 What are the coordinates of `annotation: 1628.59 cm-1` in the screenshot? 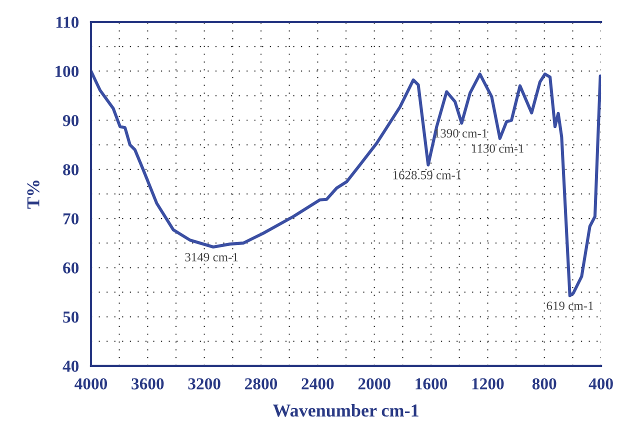 It's located at (427, 175).